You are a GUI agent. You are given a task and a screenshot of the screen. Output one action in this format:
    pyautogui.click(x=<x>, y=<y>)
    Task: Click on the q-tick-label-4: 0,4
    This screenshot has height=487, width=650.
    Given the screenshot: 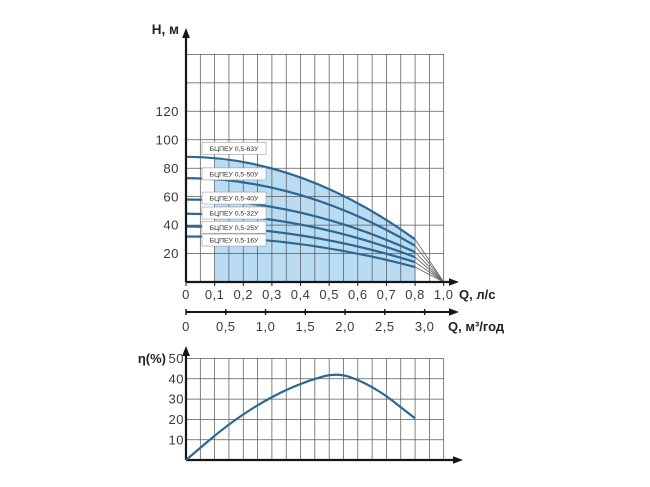 What is the action you would take?
    pyautogui.click(x=301, y=294)
    